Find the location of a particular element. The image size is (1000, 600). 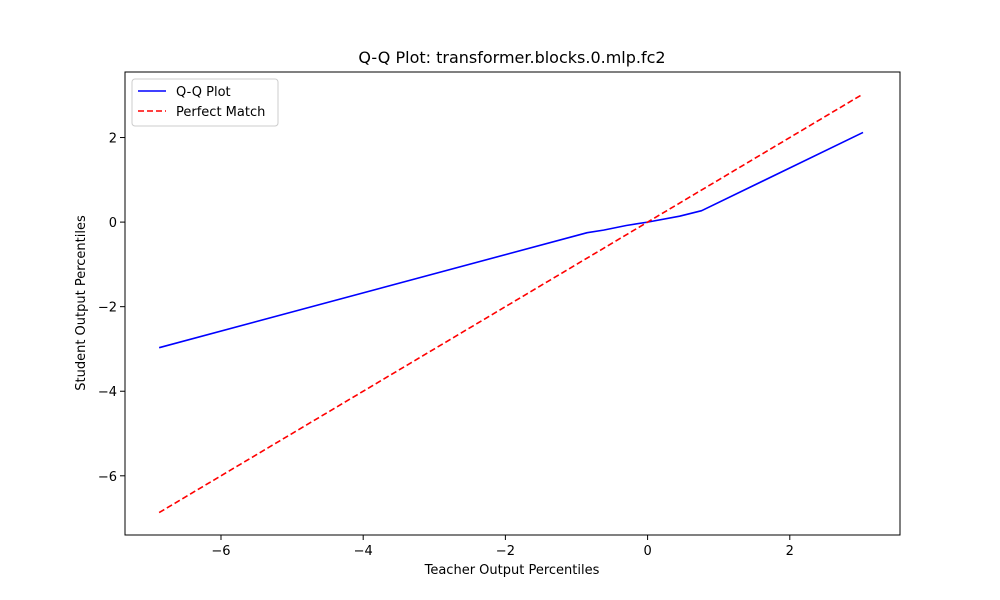

y-tick-label: −4 is located at coordinates (107, 392).